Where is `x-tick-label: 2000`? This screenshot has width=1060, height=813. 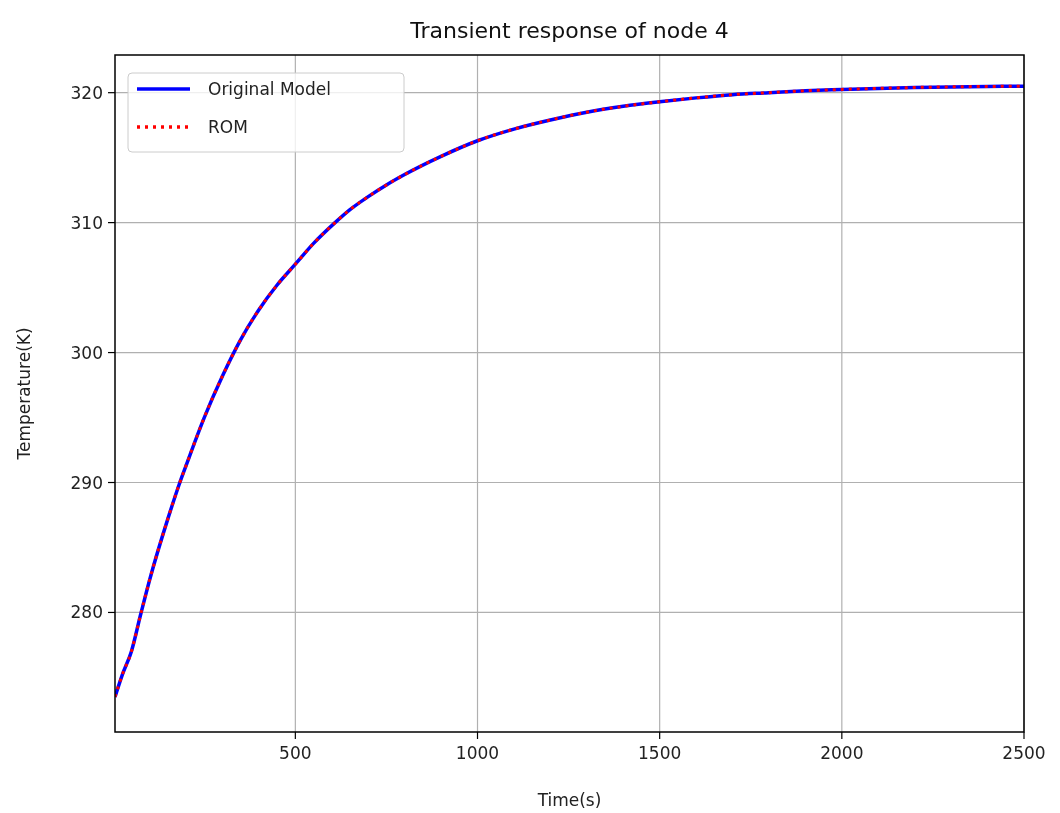 x-tick-label: 2000 is located at coordinates (842, 753).